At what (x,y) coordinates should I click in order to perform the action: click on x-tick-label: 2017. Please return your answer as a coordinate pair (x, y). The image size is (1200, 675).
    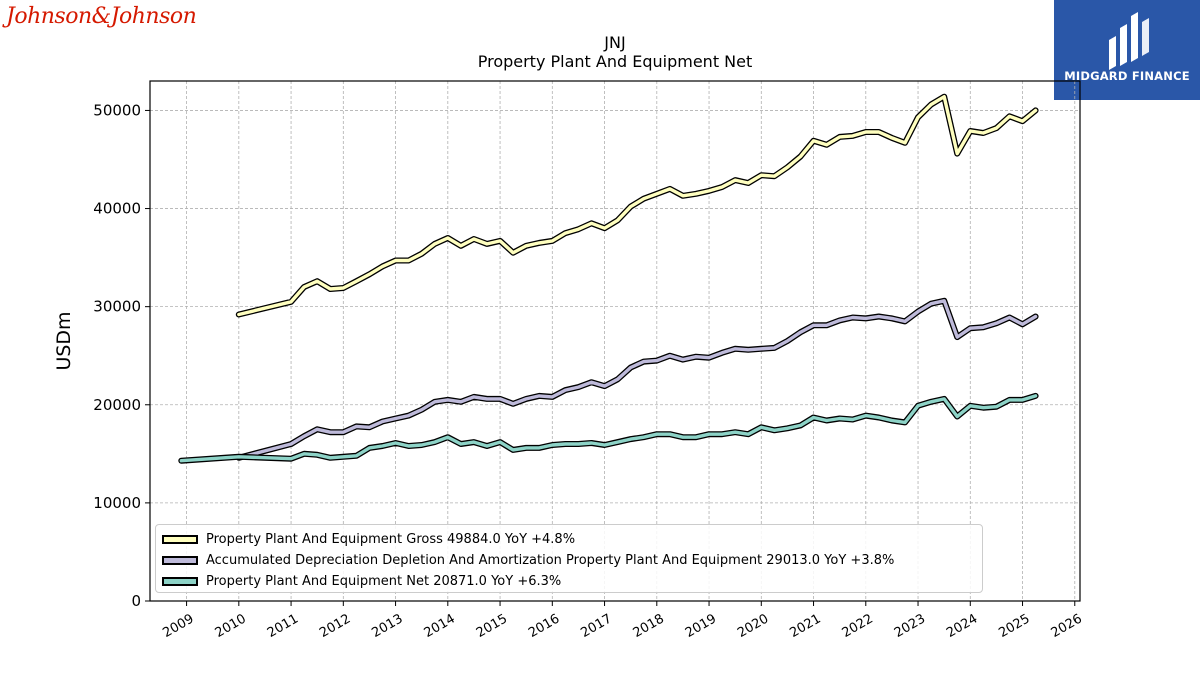
    Looking at the image, I should click on (596, 626).